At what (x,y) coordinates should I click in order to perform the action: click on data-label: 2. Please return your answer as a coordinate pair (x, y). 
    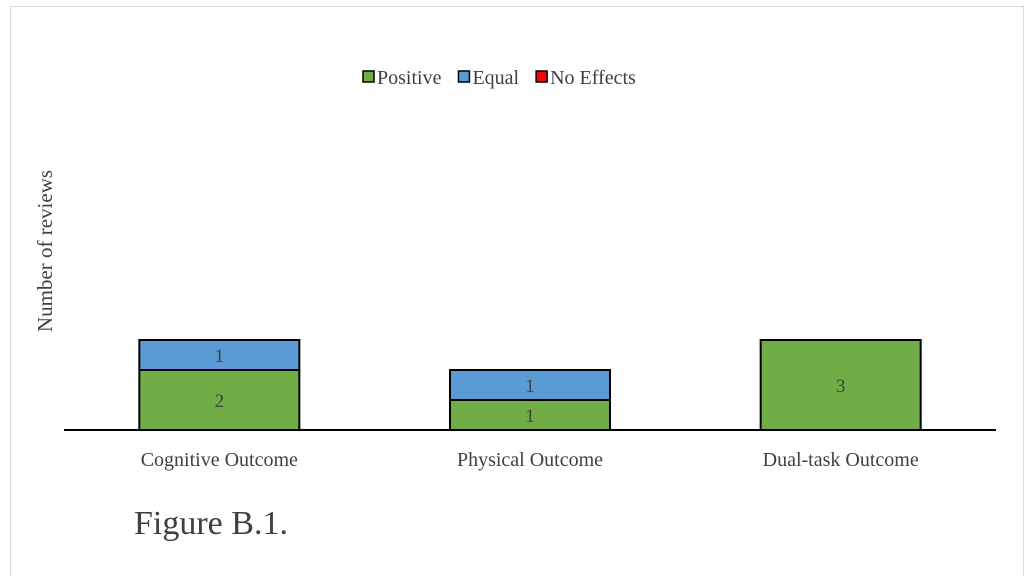
    Looking at the image, I should click on (220, 401).